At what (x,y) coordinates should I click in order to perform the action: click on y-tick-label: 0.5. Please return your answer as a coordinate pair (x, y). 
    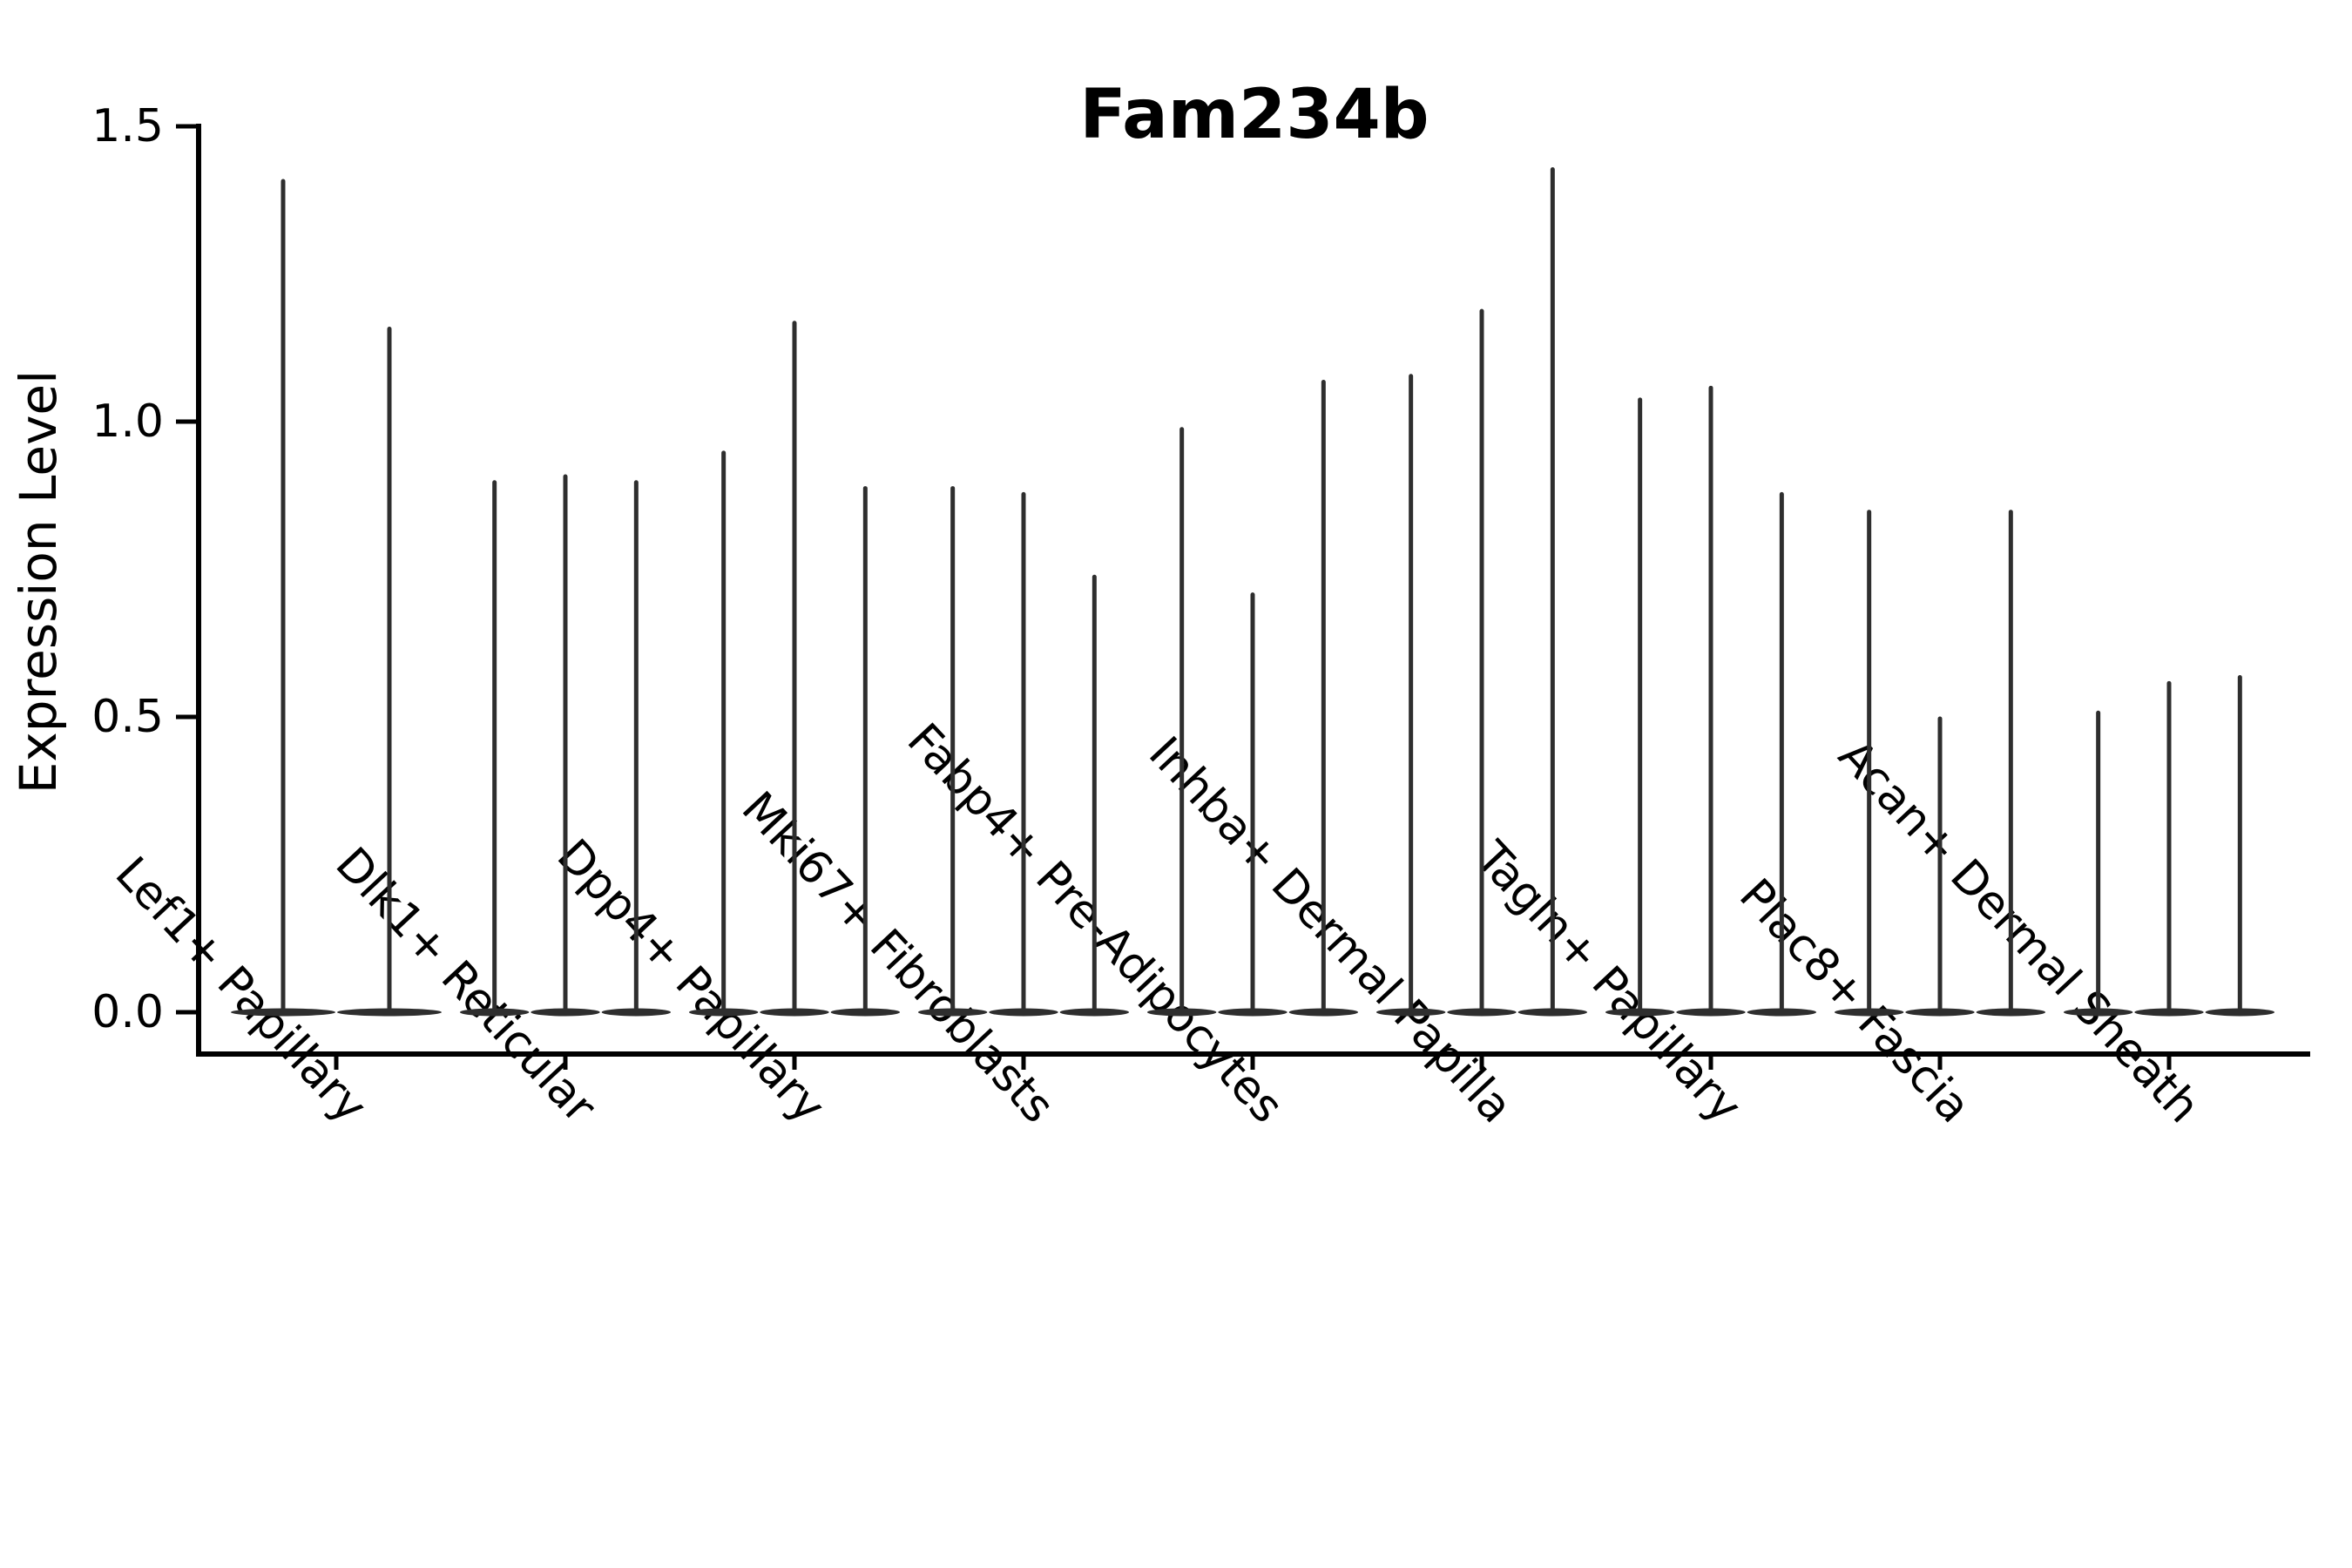
    Looking at the image, I should click on (127, 717).